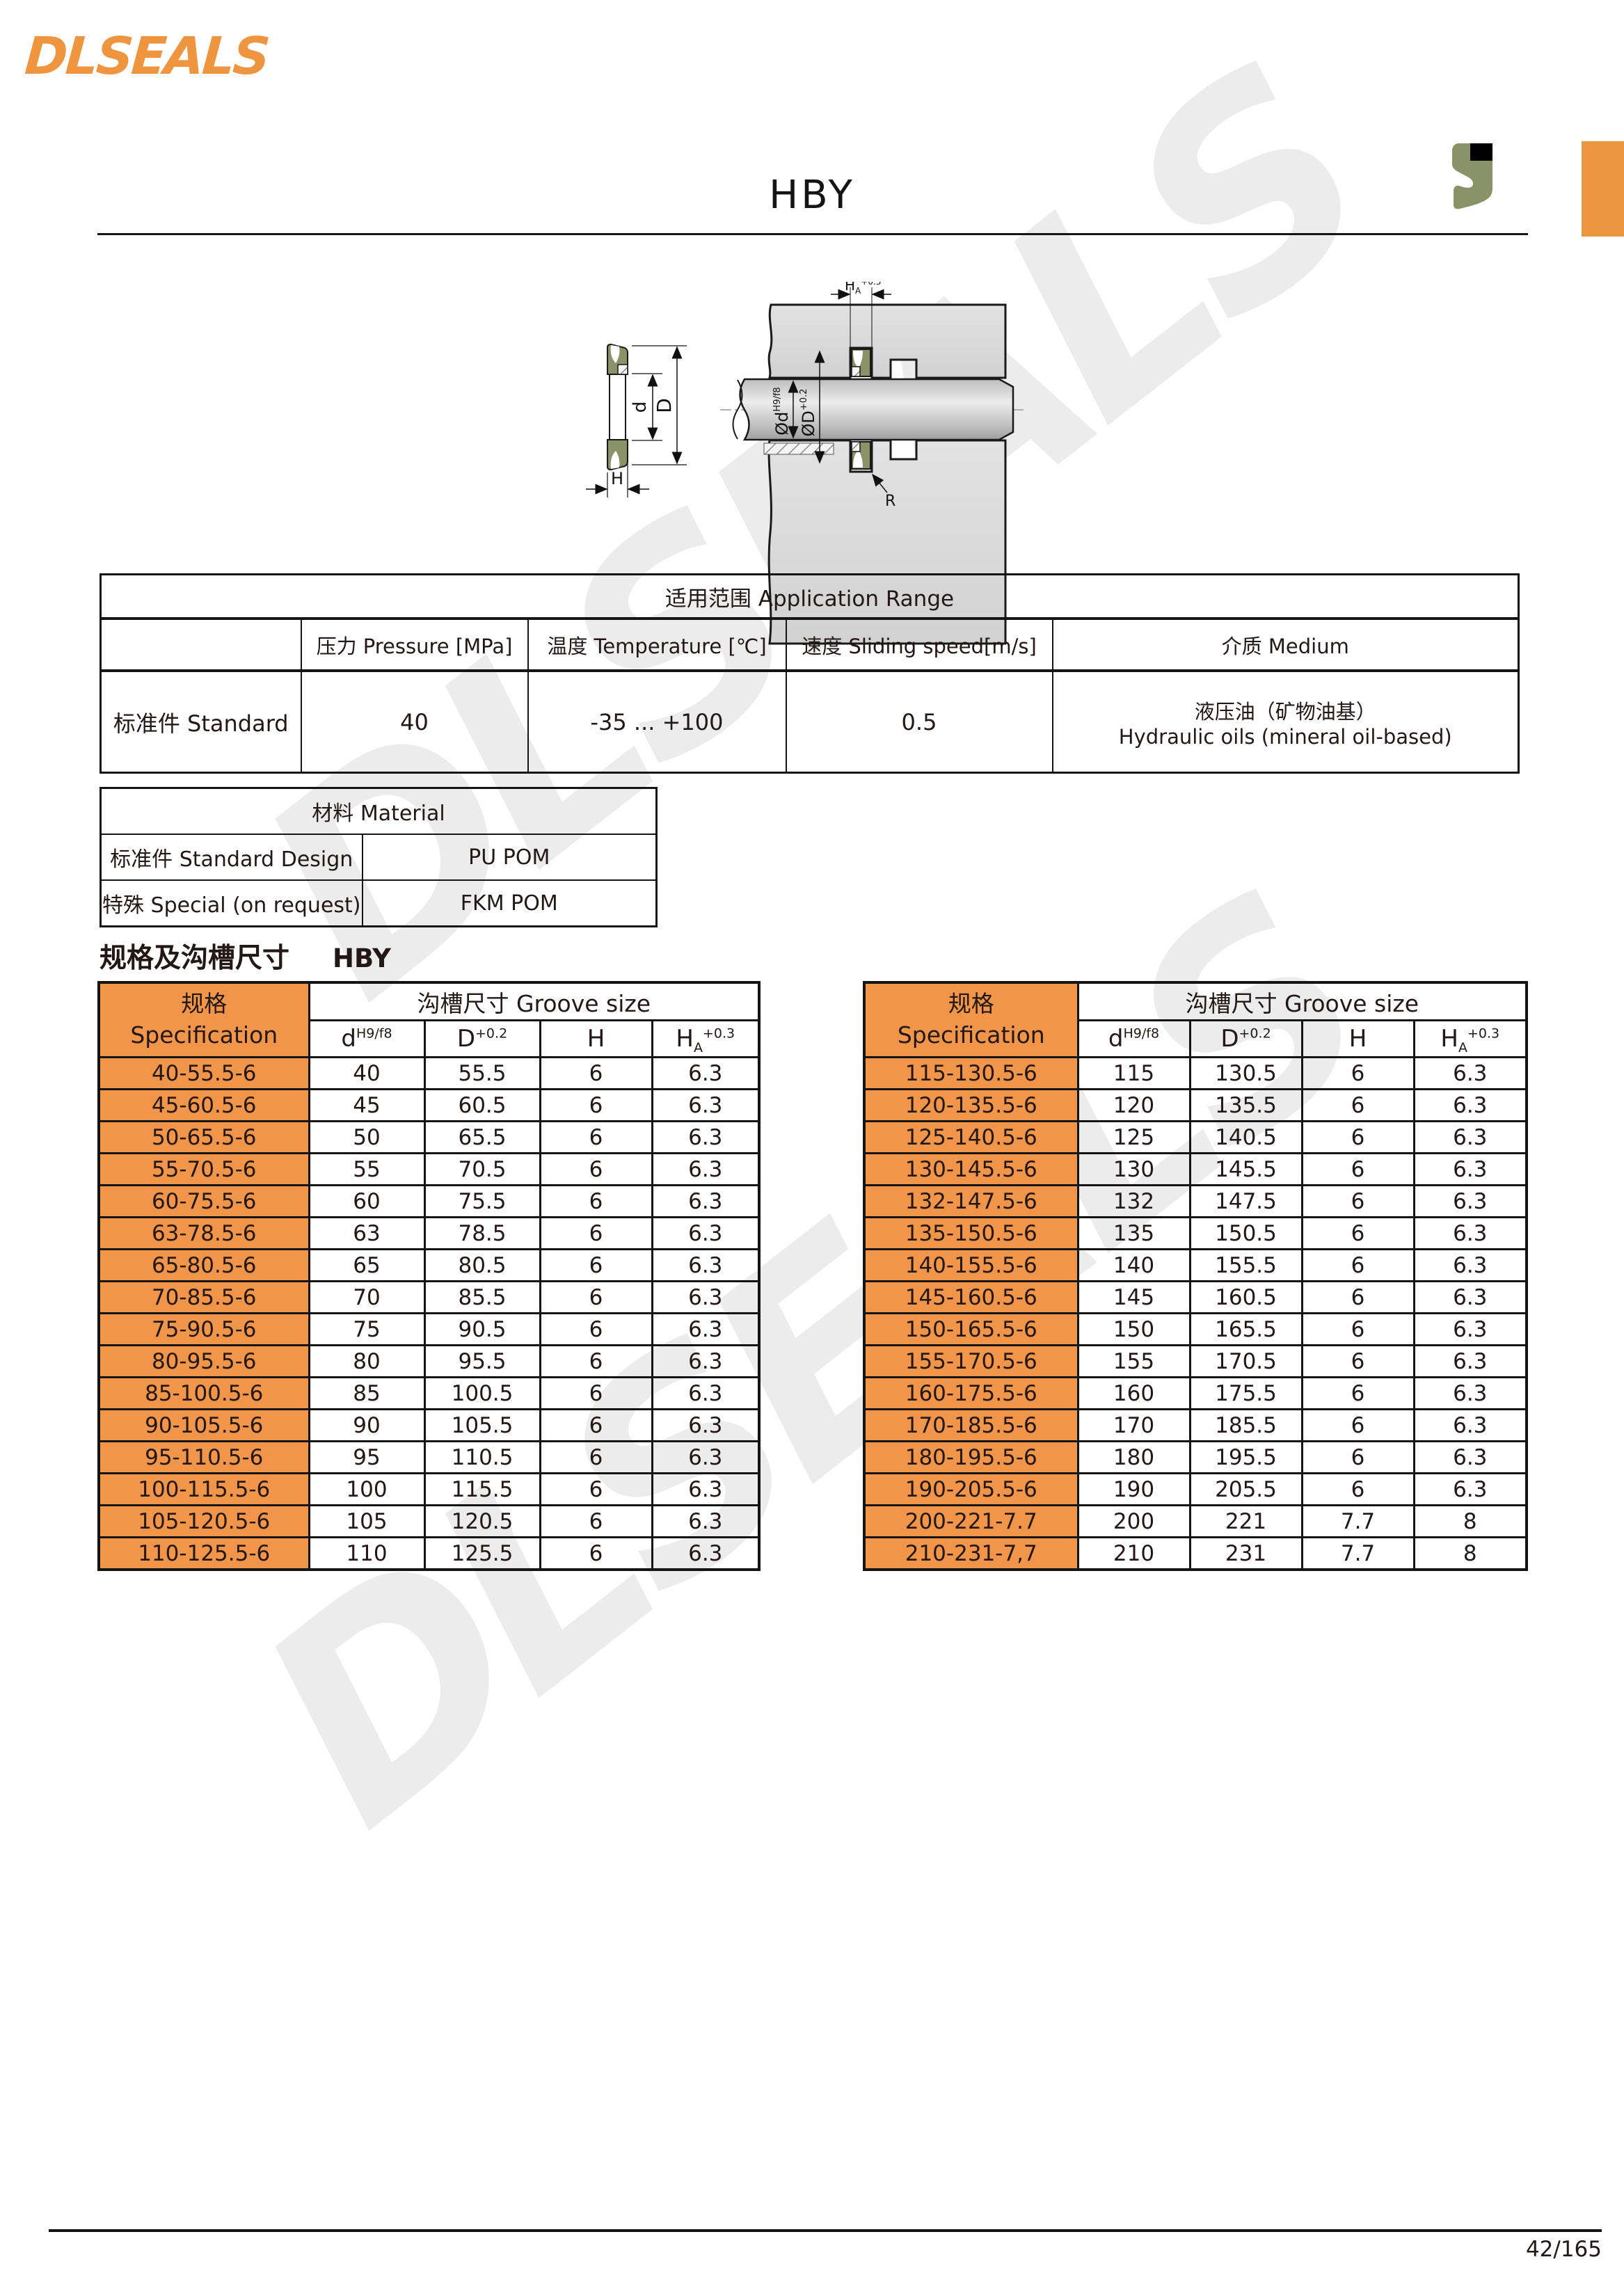 Image resolution: width=1624 pixels, height=2296 pixels. I want to click on spec-cell-value: 100.5, so click(482, 1393).